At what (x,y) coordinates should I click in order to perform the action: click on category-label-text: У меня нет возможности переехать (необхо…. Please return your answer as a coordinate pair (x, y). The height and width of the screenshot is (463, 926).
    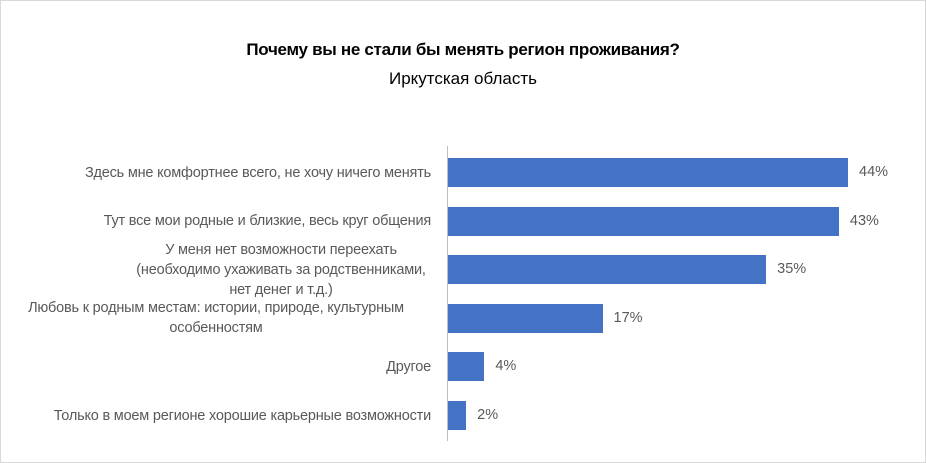
    Looking at the image, I should click on (281, 269).